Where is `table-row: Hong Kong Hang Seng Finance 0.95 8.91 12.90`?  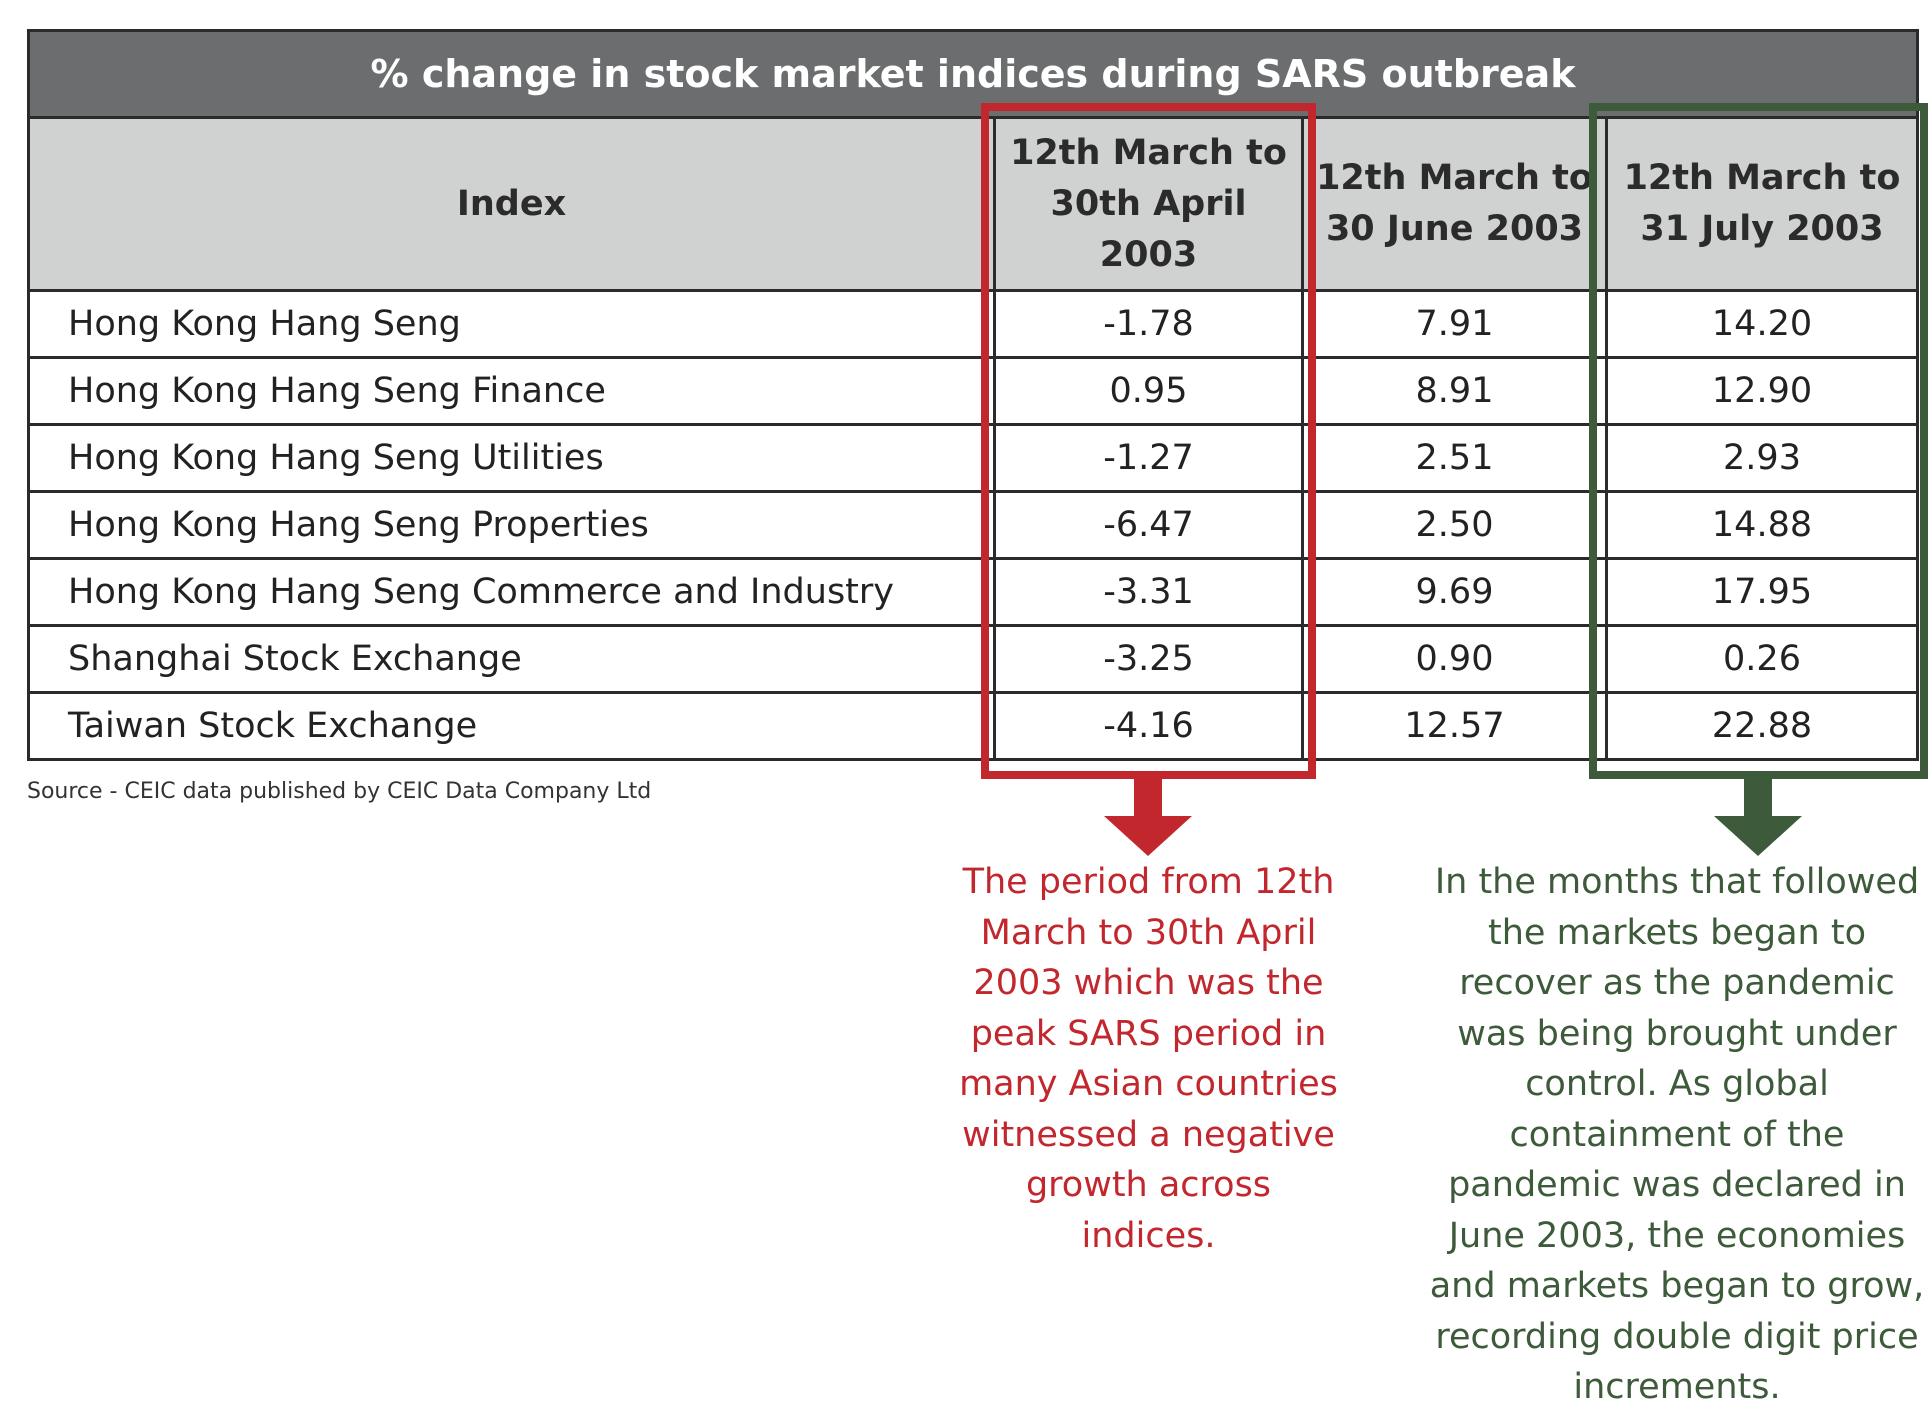 table-row: Hong Kong Hang Seng Finance 0.95 8.91 12.90 is located at coordinates (973, 391).